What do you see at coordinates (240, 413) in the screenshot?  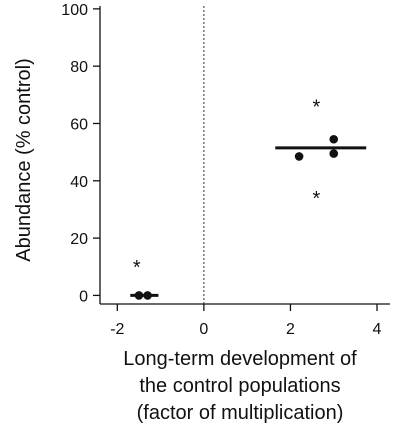 I see `x-axis-title-line-3: (factor of multiplication)` at bounding box center [240, 413].